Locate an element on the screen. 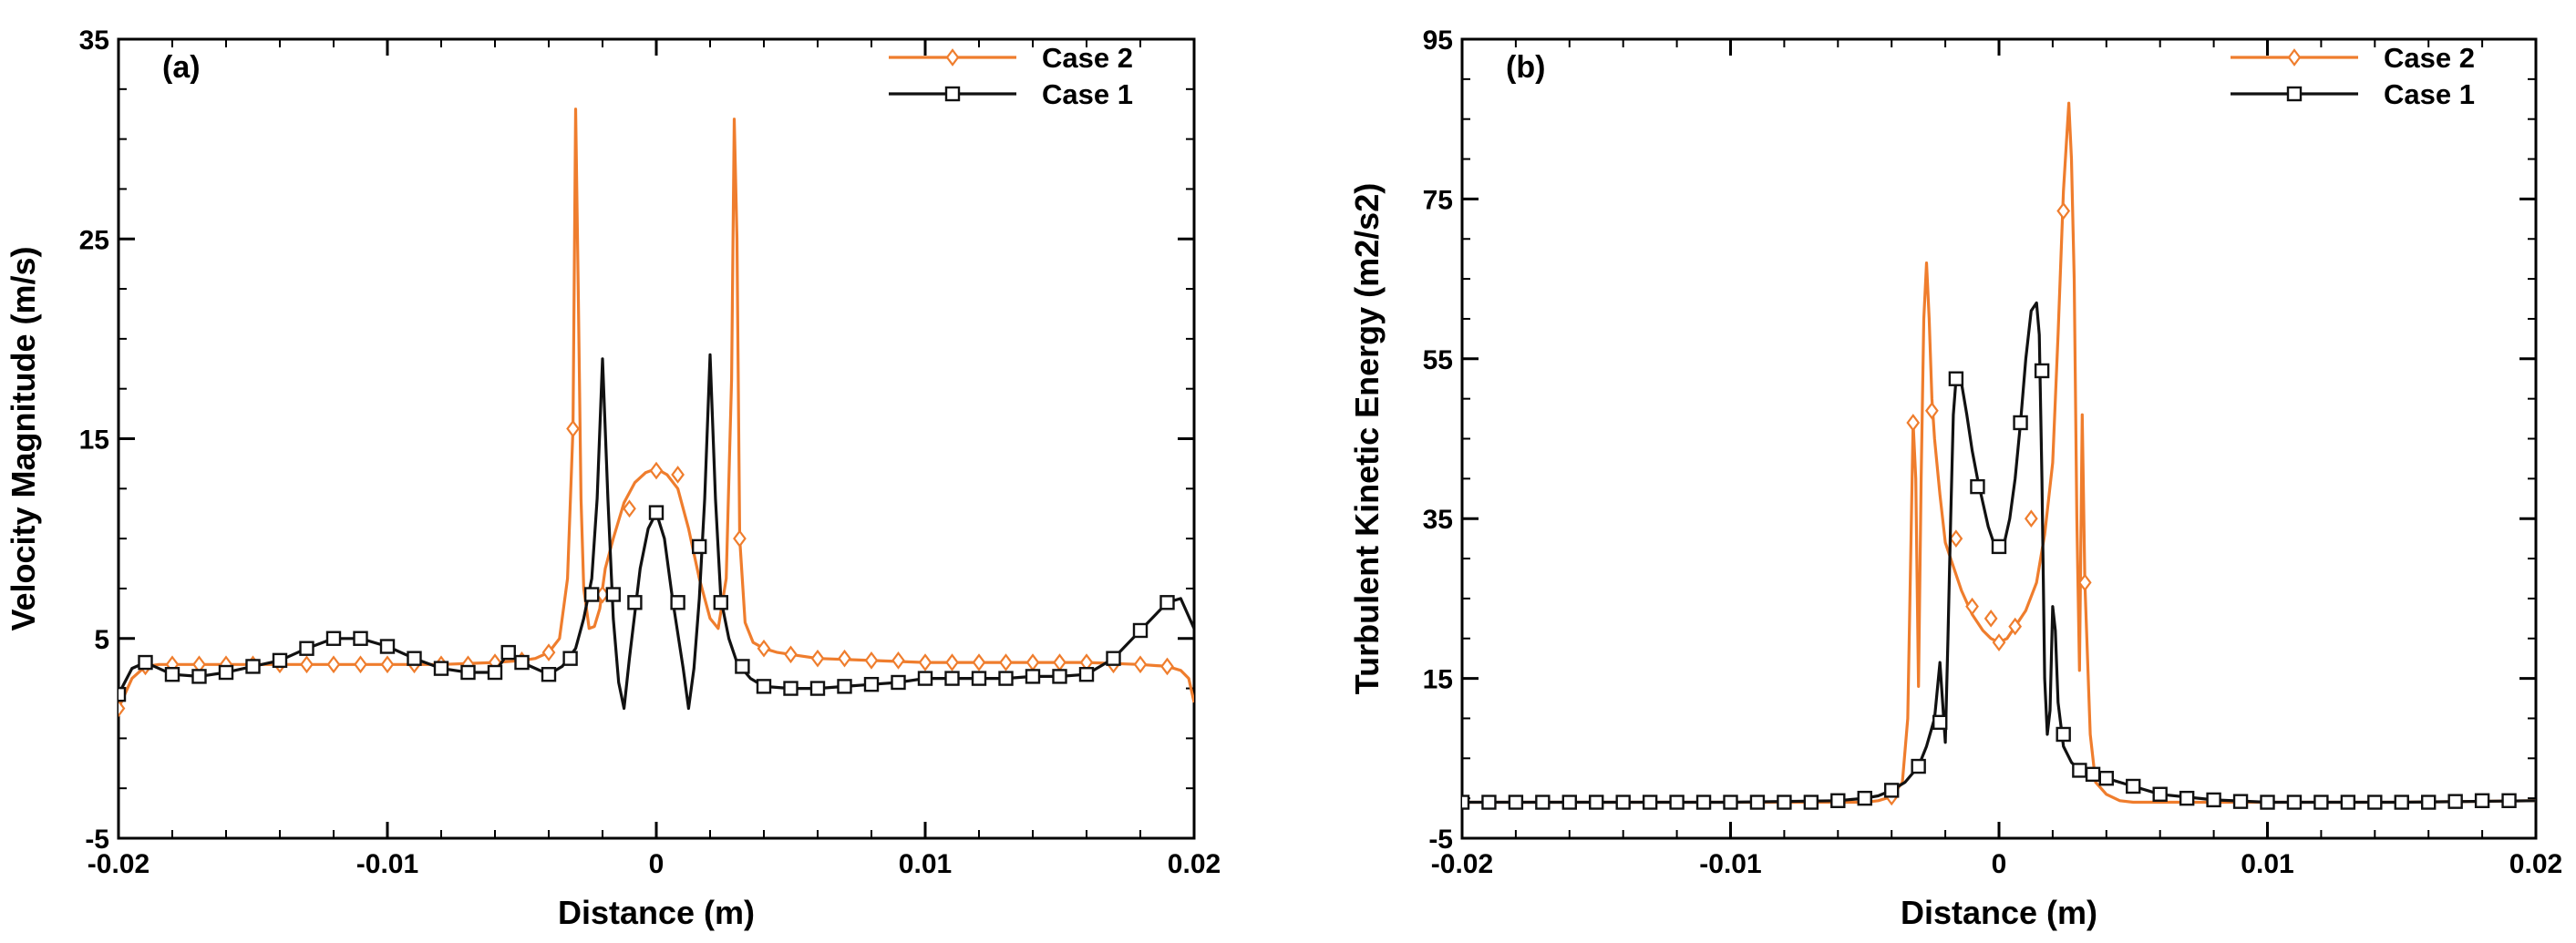 This screenshot has height=943, width=2576. y-tick-label: 55 is located at coordinates (1438, 360).